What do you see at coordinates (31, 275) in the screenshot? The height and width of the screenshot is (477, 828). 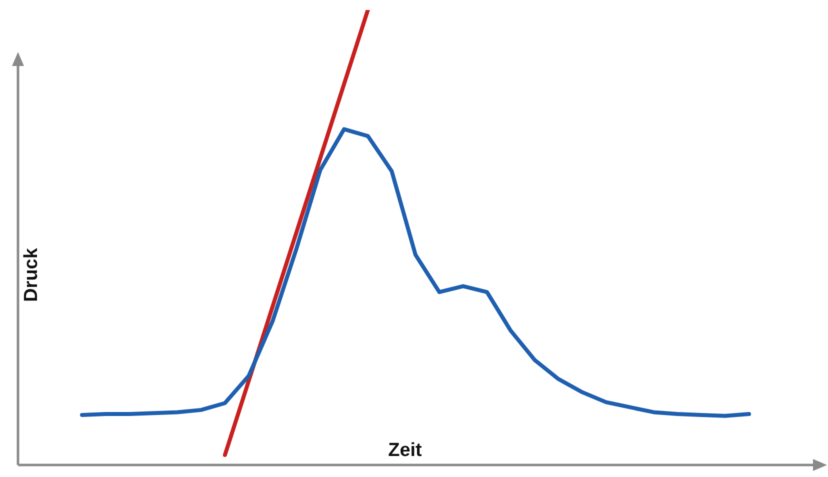 I see `y-axis-title: Druck` at bounding box center [31, 275].